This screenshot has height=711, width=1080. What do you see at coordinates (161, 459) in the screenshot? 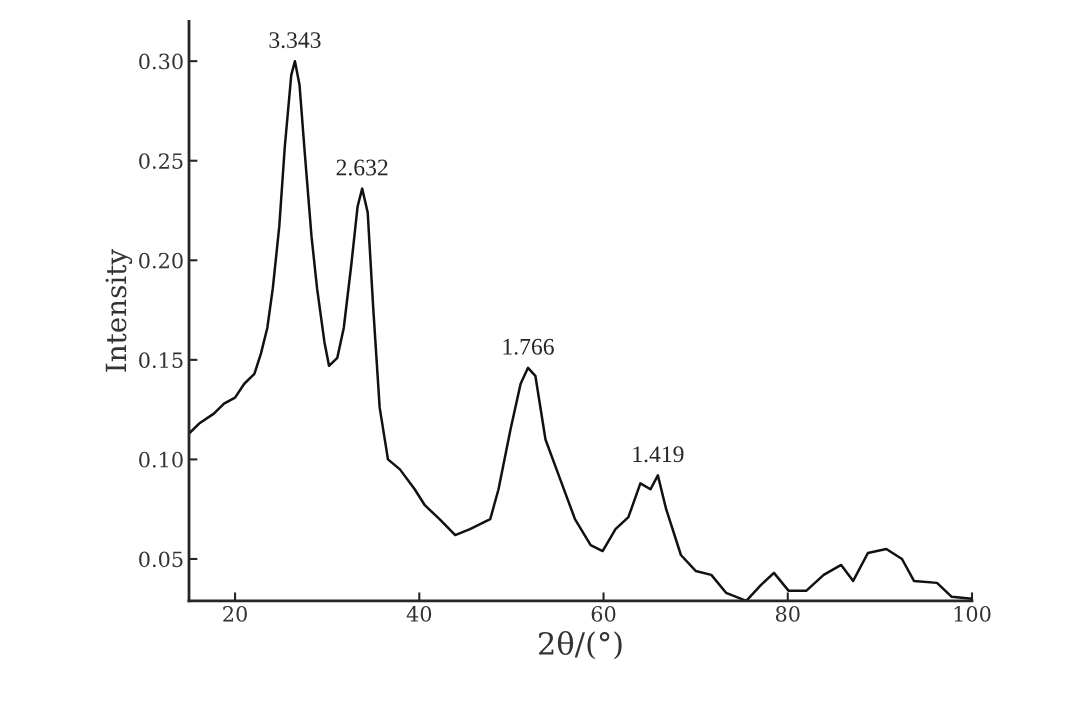
I see `y-tick-label: 0.10` at bounding box center [161, 459].